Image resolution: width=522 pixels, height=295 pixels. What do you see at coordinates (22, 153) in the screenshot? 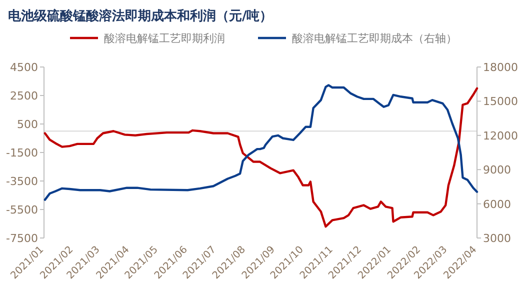
I see `y-tick-label: -1500` at bounding box center [22, 153].